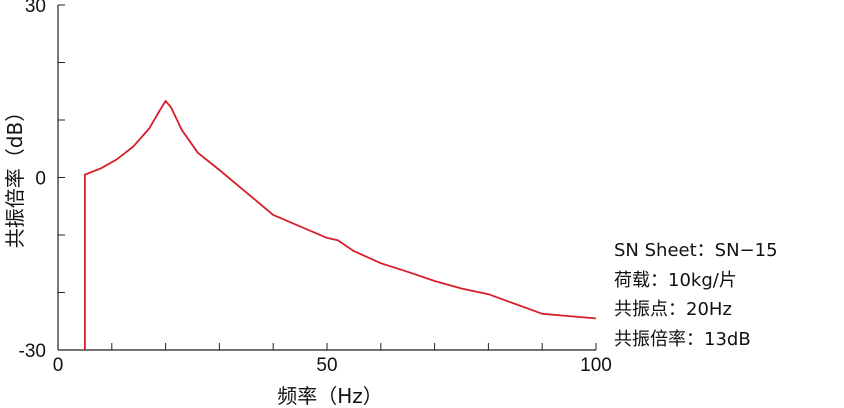 This screenshot has height=408, width=844. What do you see at coordinates (675, 280) in the screenshot?
I see `spec-load-line: 荷载：10kg/片` at bounding box center [675, 280].